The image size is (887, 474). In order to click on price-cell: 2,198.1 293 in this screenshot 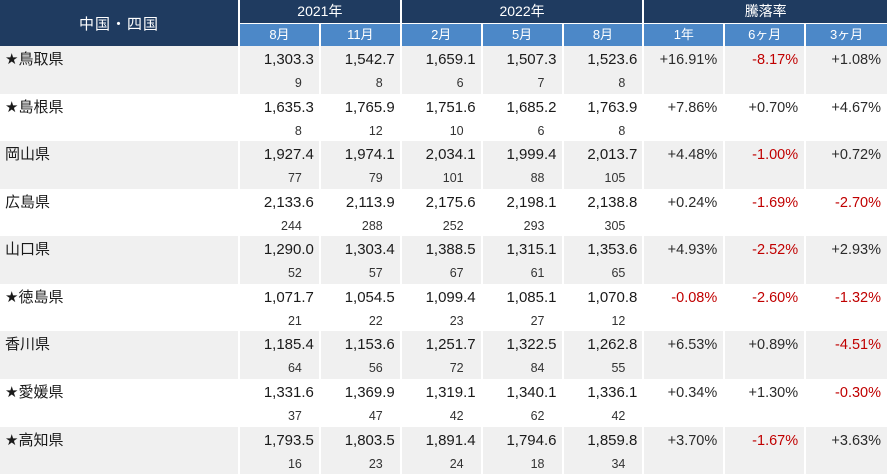, I will do `click(523, 212)`.